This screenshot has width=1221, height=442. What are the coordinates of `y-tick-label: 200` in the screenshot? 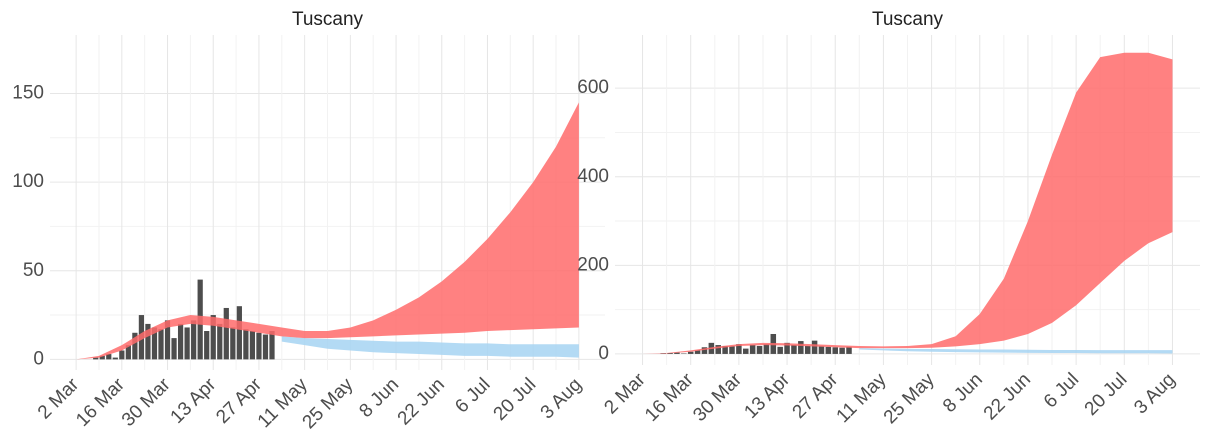 It's located at (593, 264).